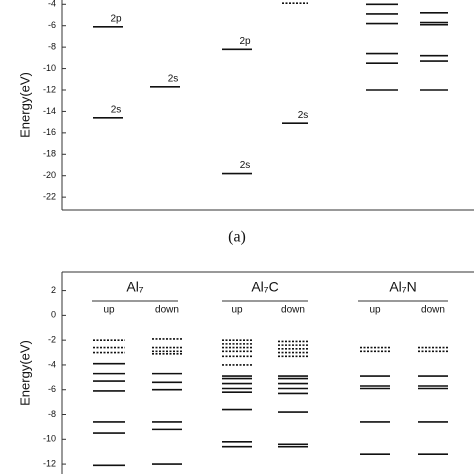  I want to click on group-title: Al₇, so click(134, 287).